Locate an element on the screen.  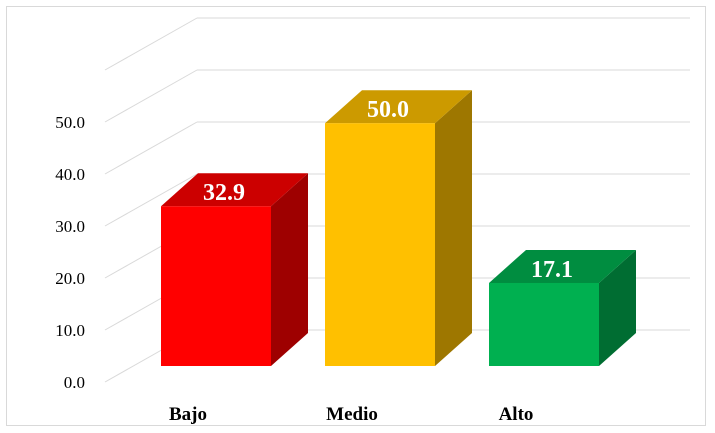
x-category-label: Bajo is located at coordinates (188, 414).